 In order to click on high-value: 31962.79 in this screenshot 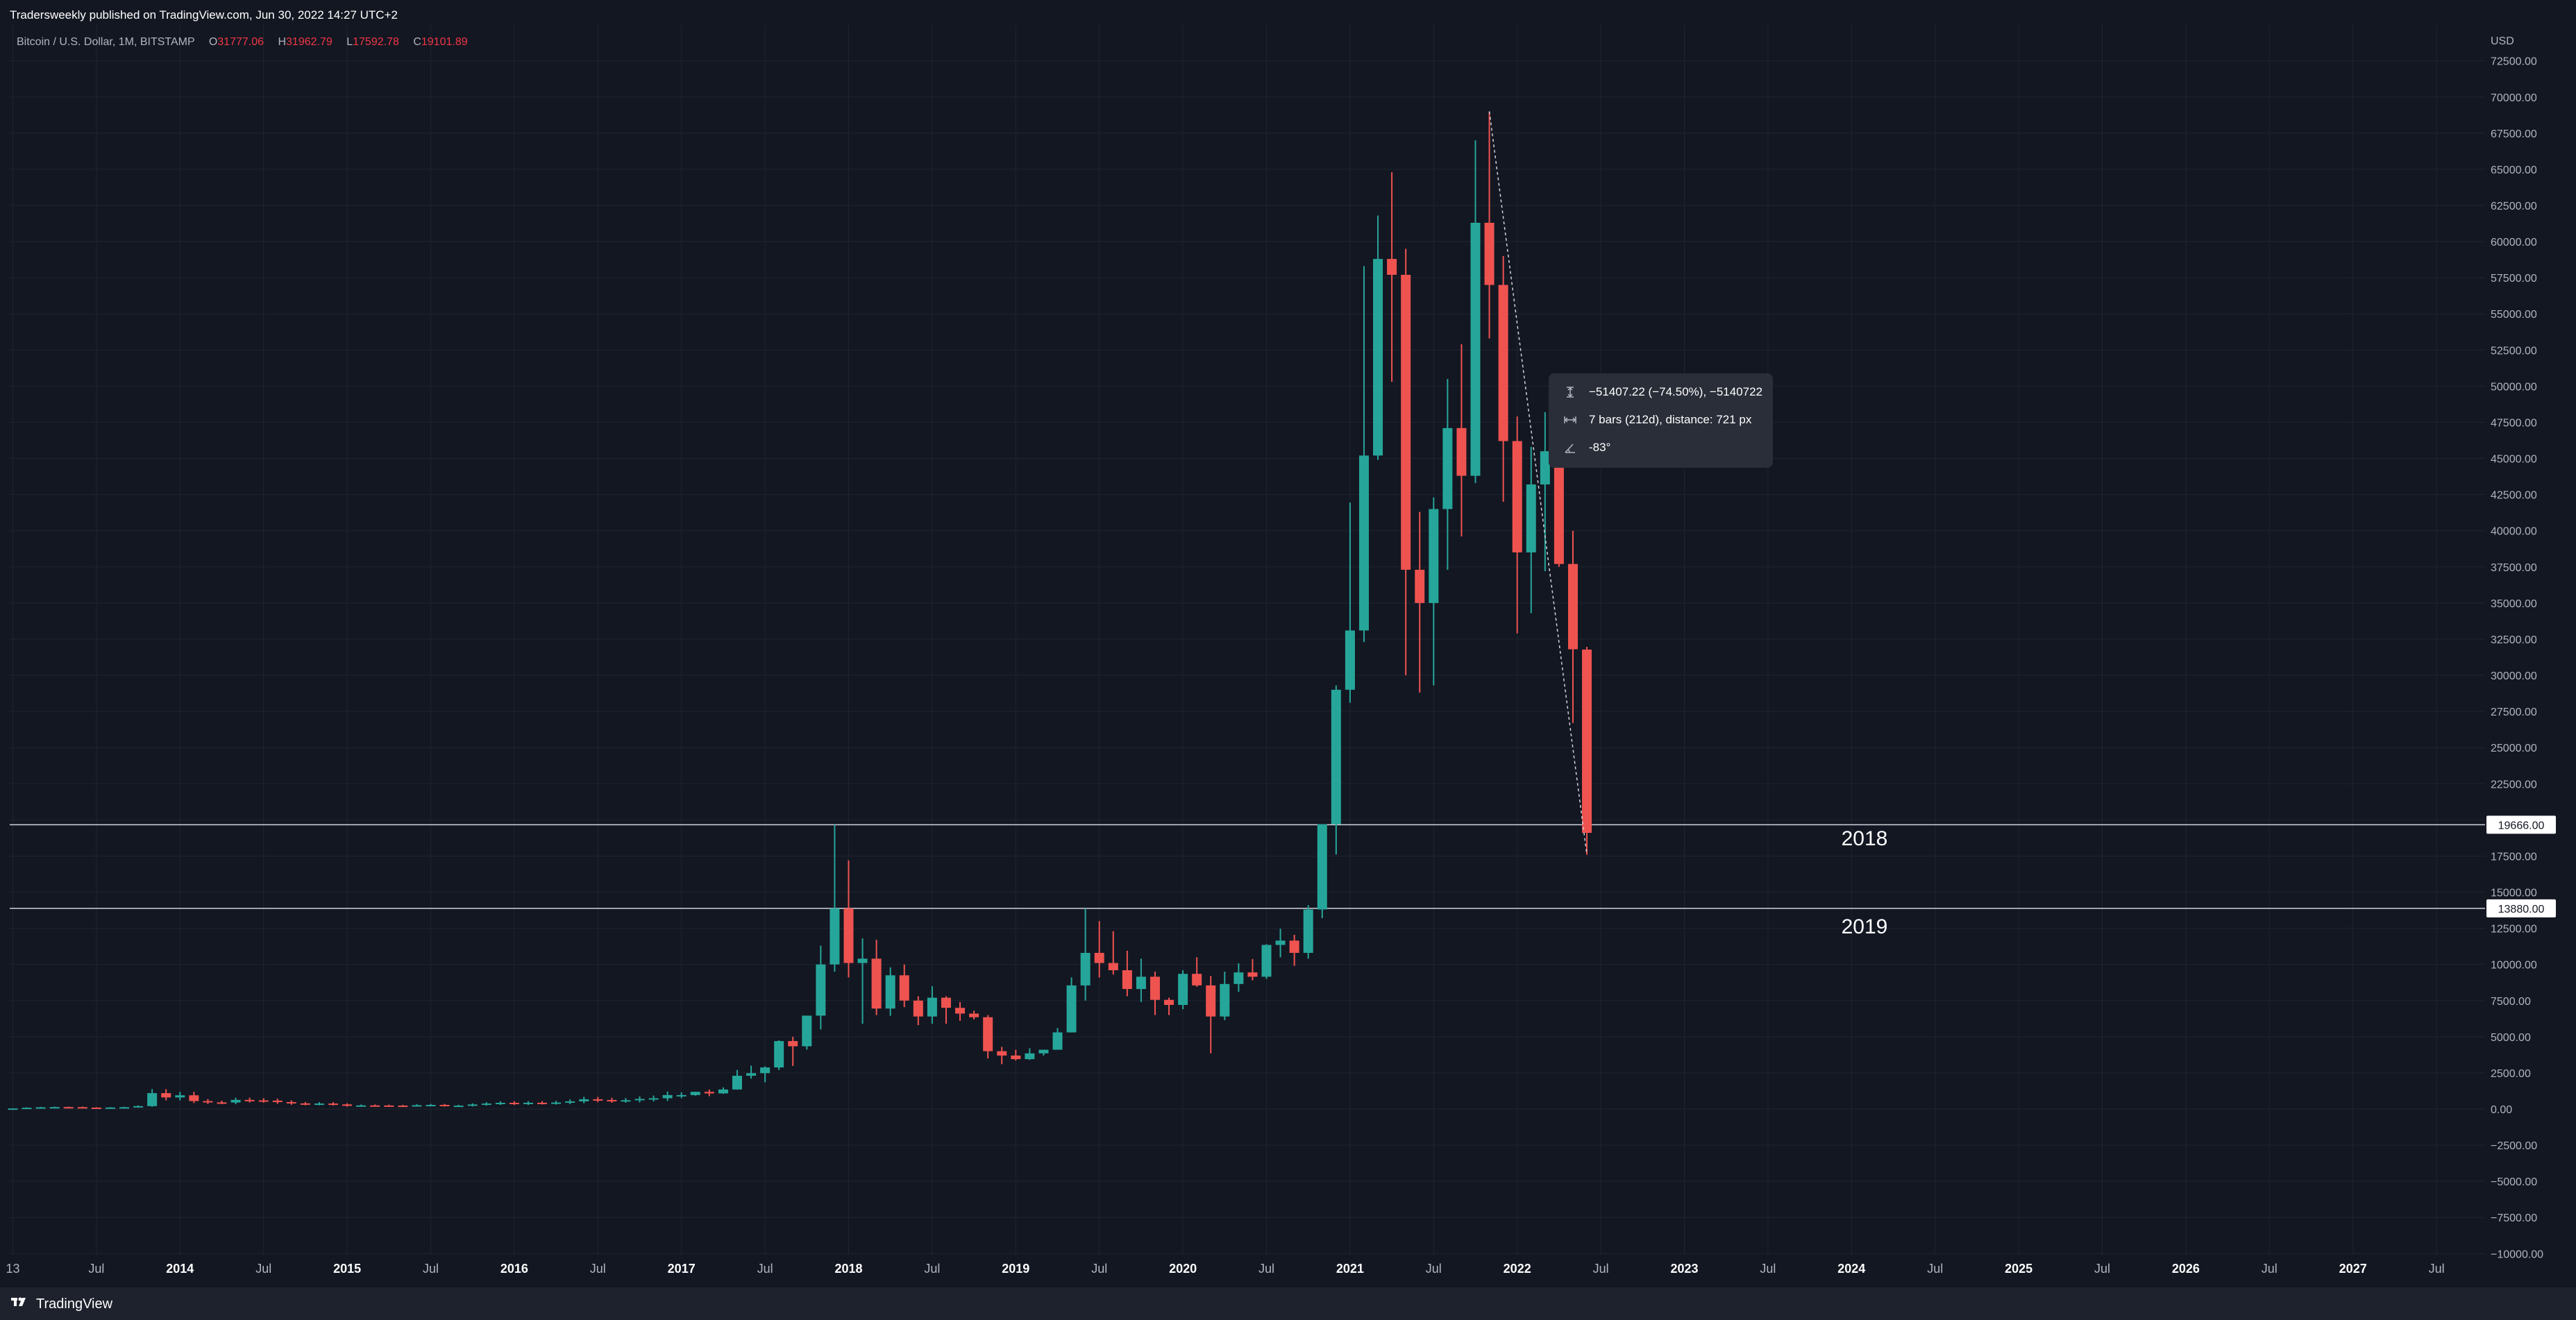, I will do `click(309, 42)`.